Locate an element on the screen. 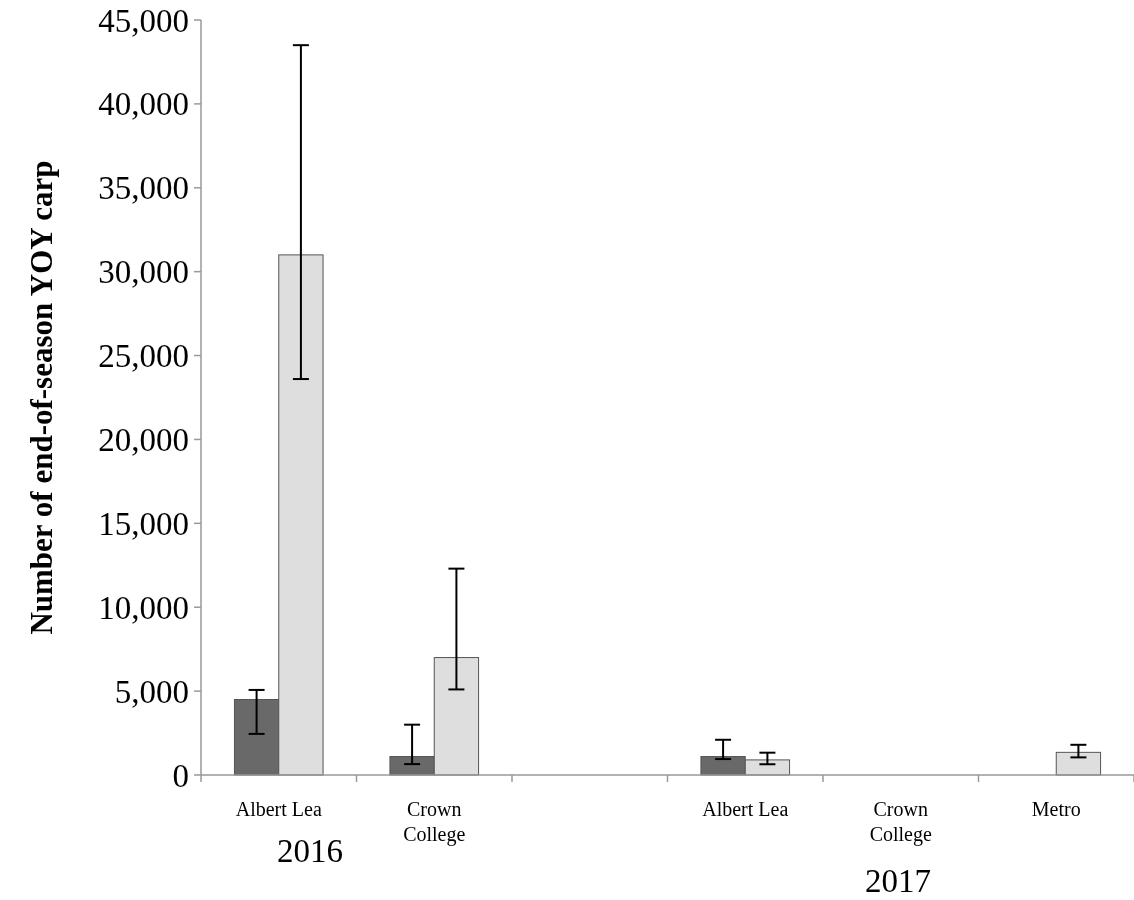  y-tick-label: 0 is located at coordinates (180, 775).